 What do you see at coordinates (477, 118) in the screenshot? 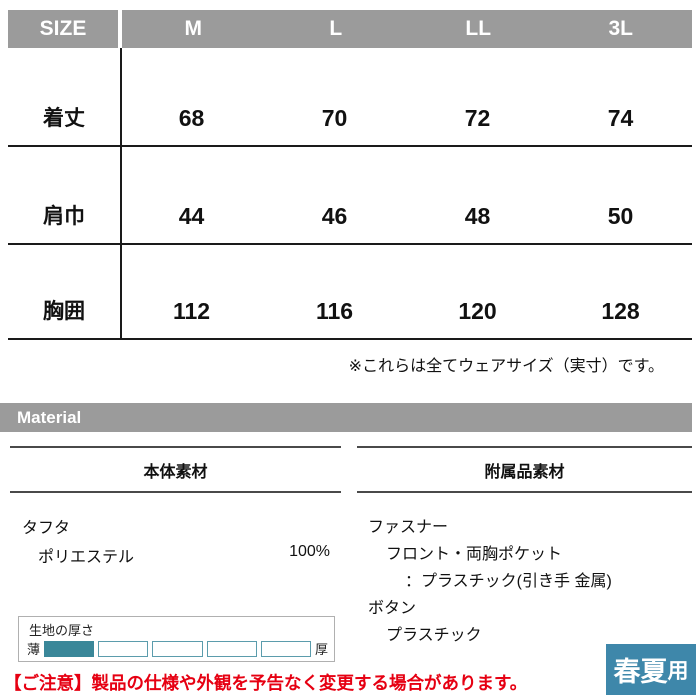
I see `cell-value: 72` at bounding box center [477, 118].